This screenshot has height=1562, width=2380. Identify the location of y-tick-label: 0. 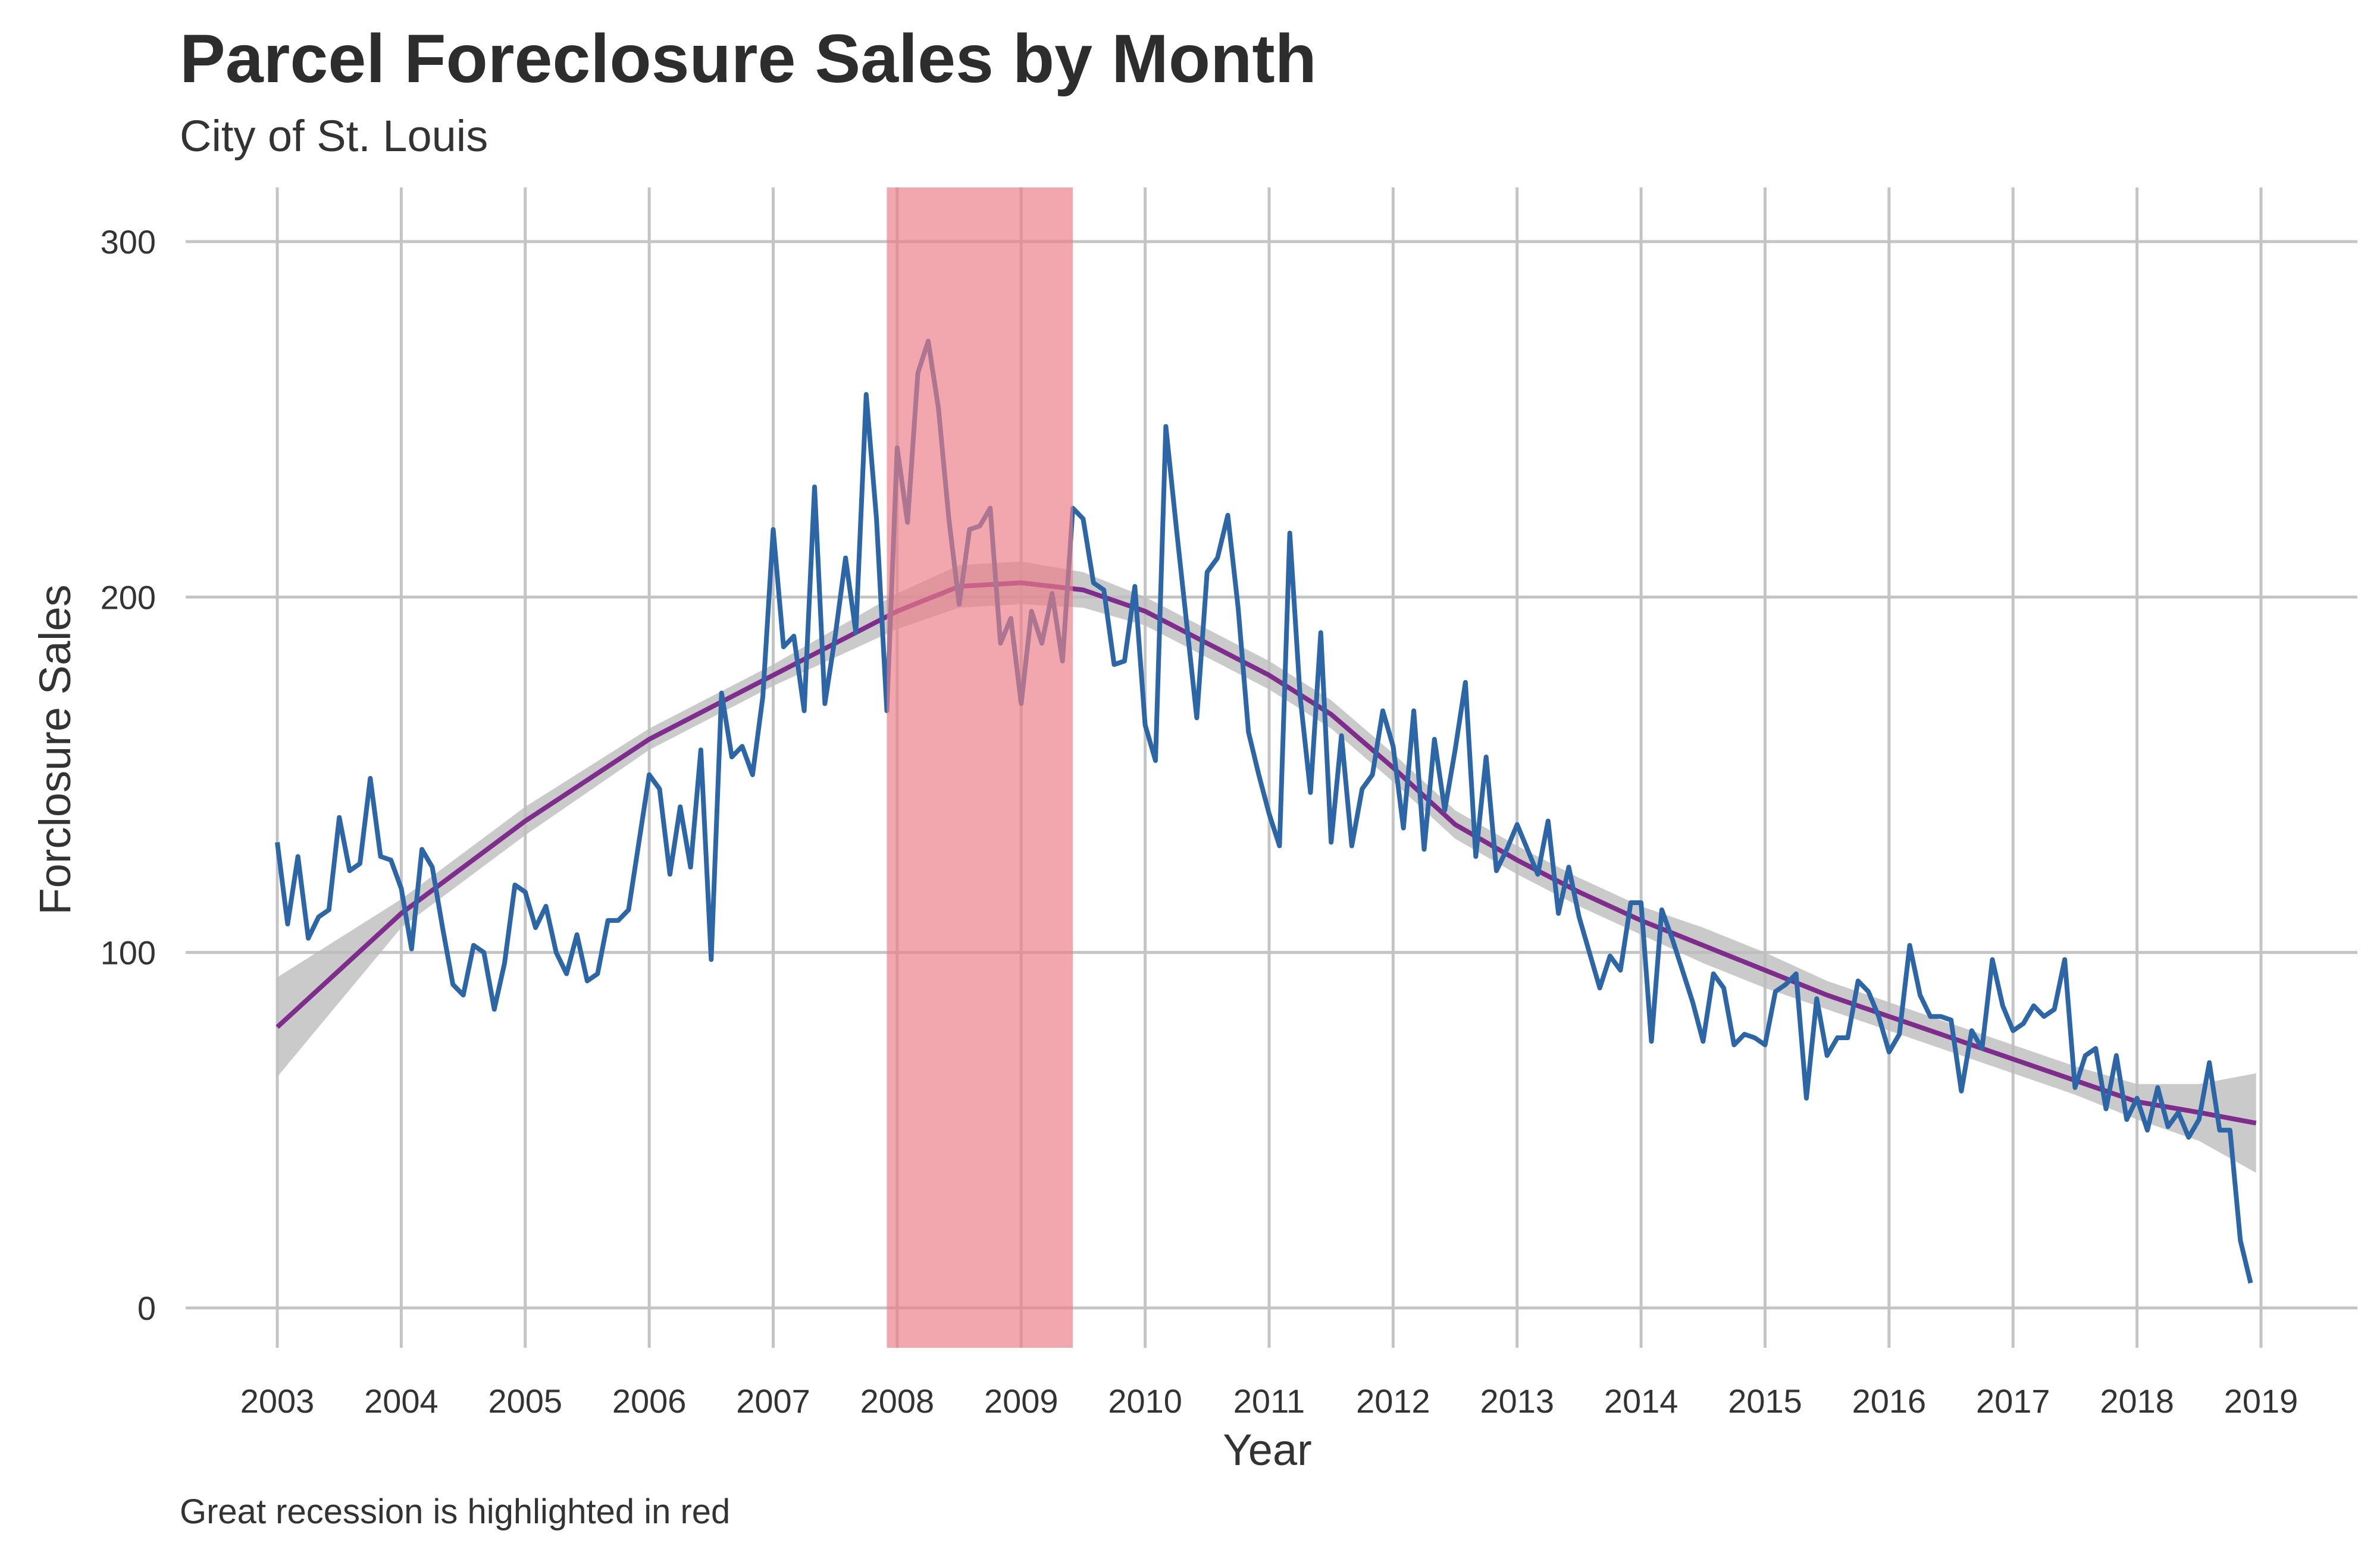
(146, 1308).